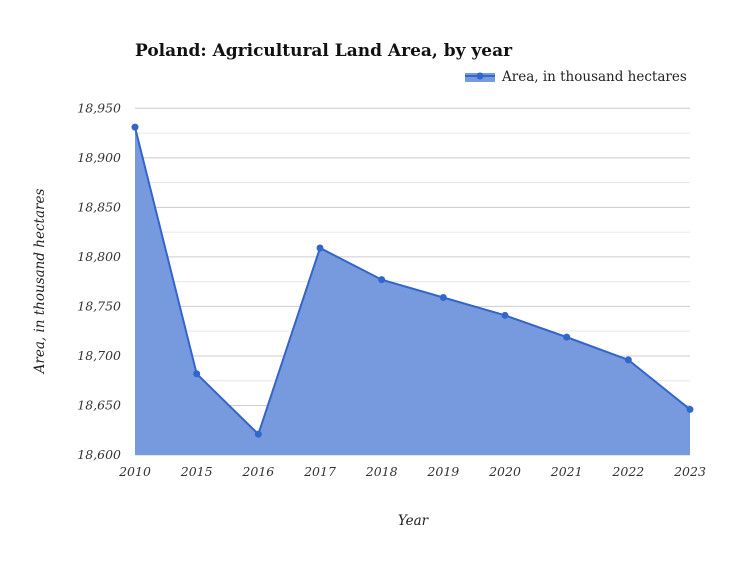 This screenshot has height=563, width=750. I want to click on x-tick-label: 2019, so click(442, 471).